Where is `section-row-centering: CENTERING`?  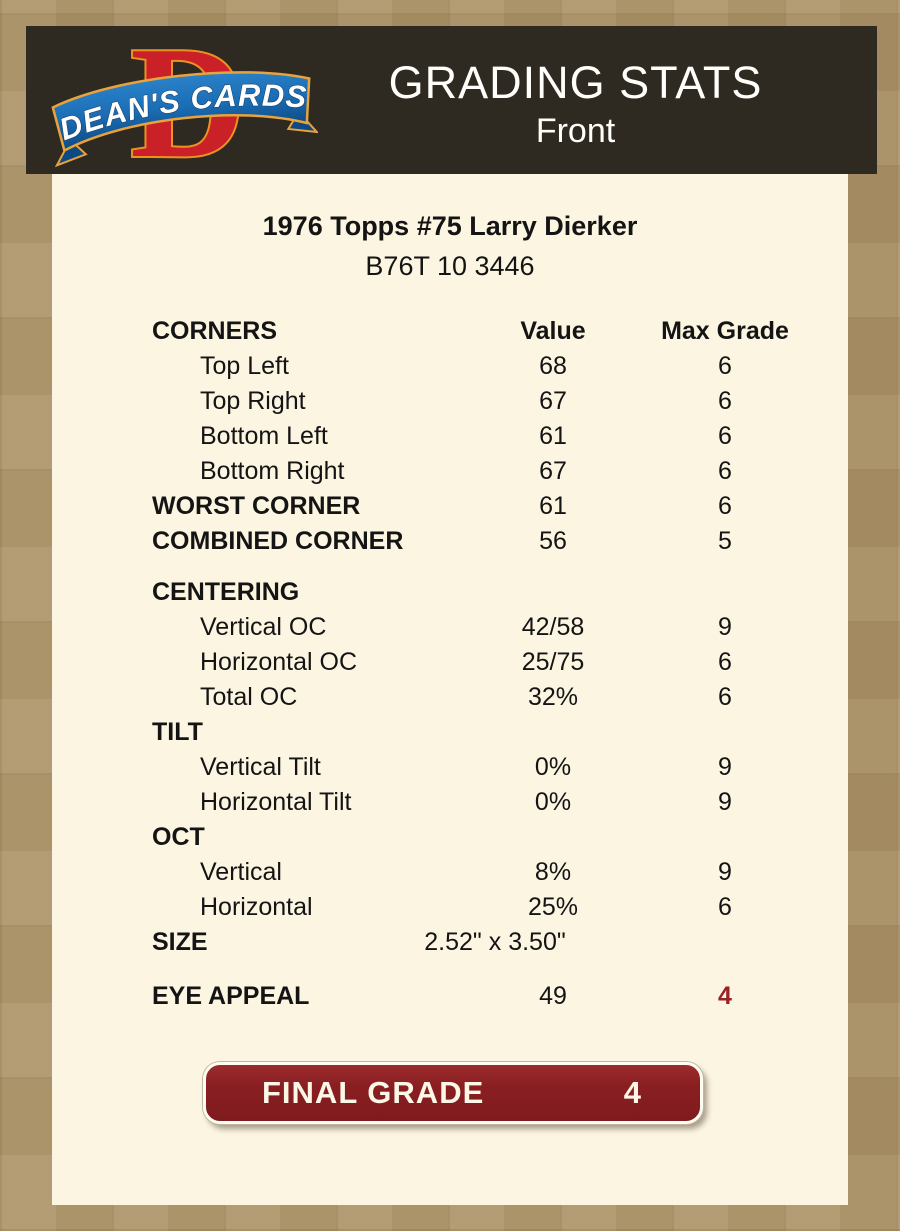
section-row-centering: CENTERING is located at coordinates (450, 592).